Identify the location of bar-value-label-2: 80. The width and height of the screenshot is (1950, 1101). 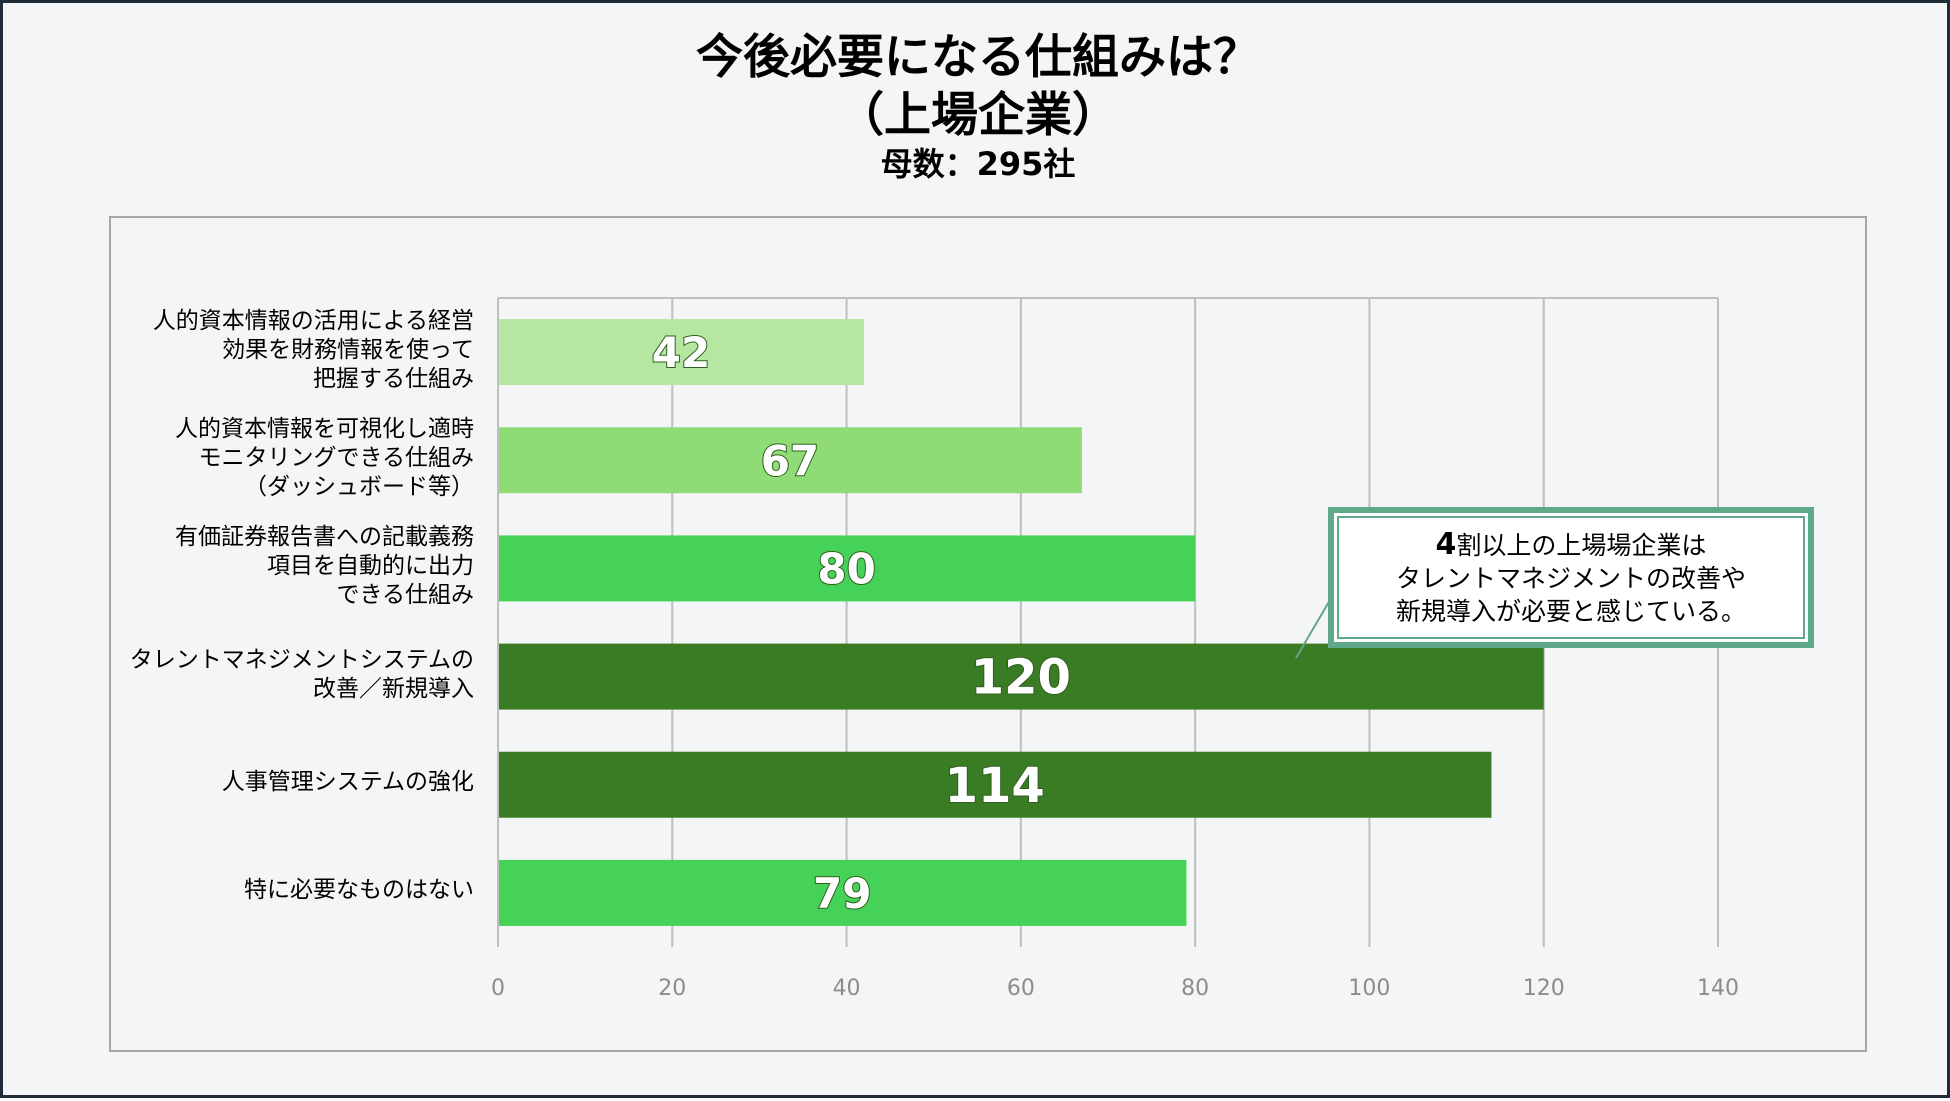
(846, 568).